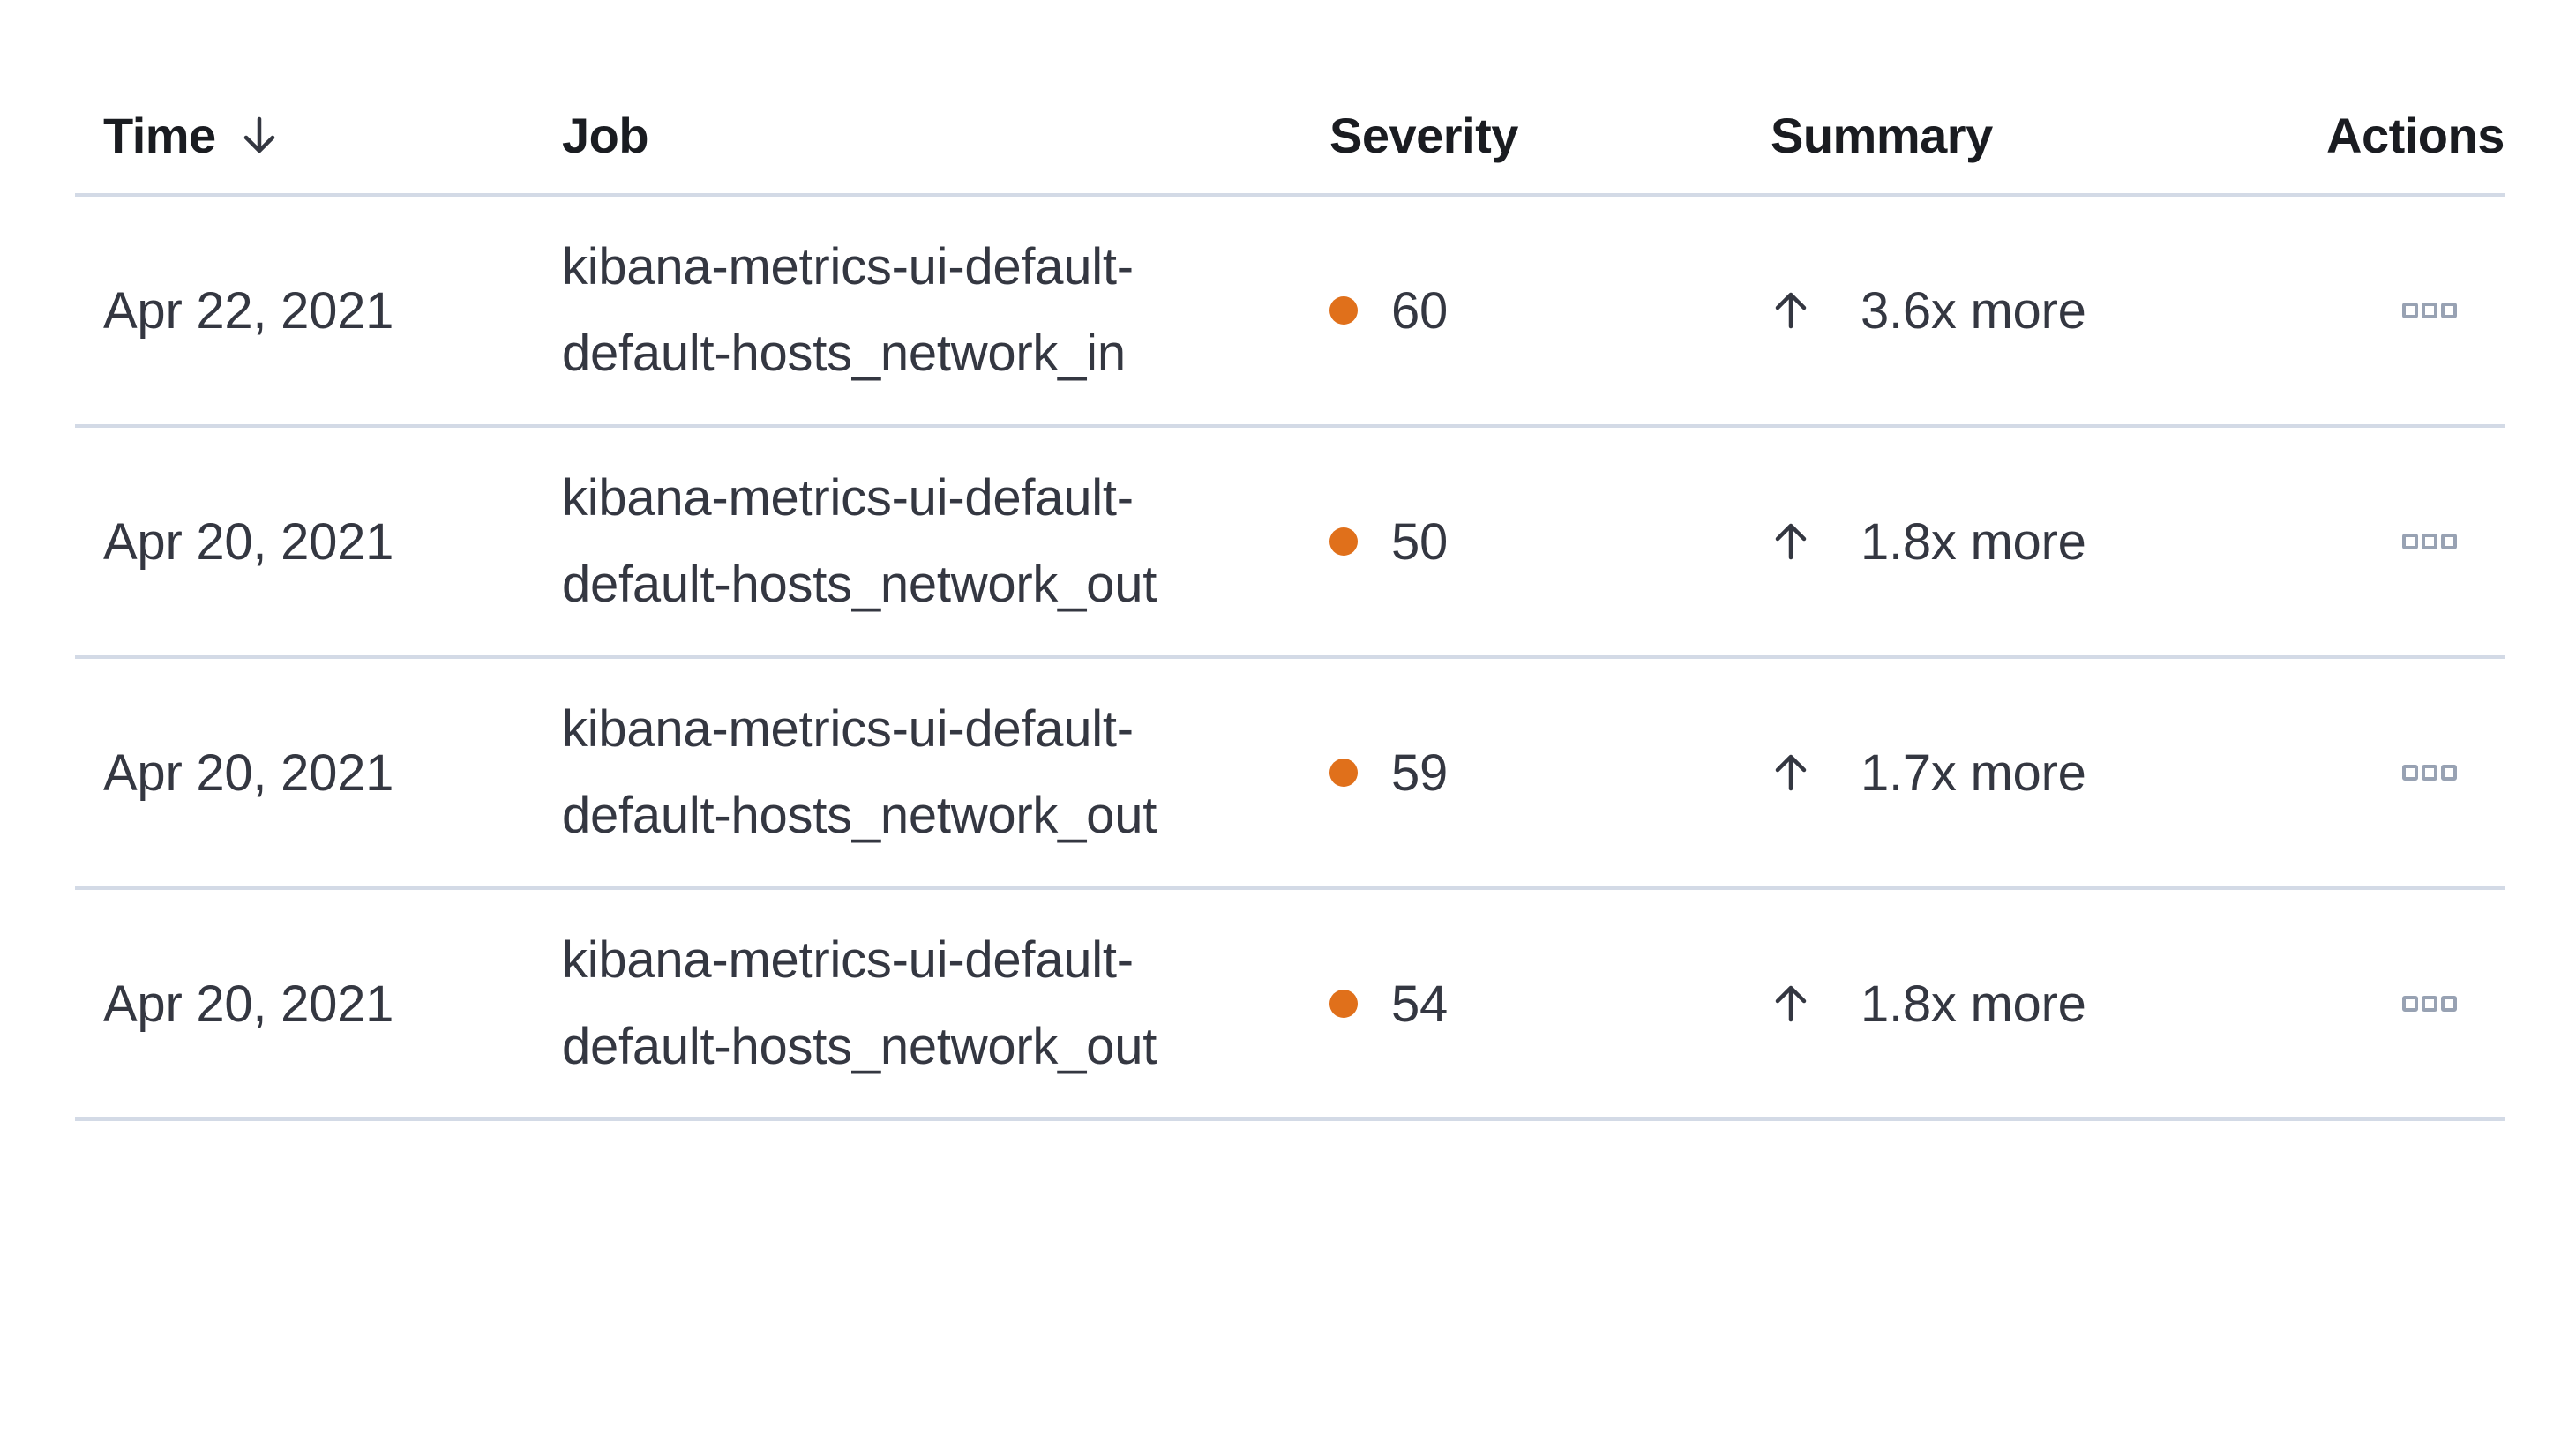 The width and height of the screenshot is (2576, 1435). What do you see at coordinates (1522, 1003) in the screenshot?
I see `cell-severity: 54` at bounding box center [1522, 1003].